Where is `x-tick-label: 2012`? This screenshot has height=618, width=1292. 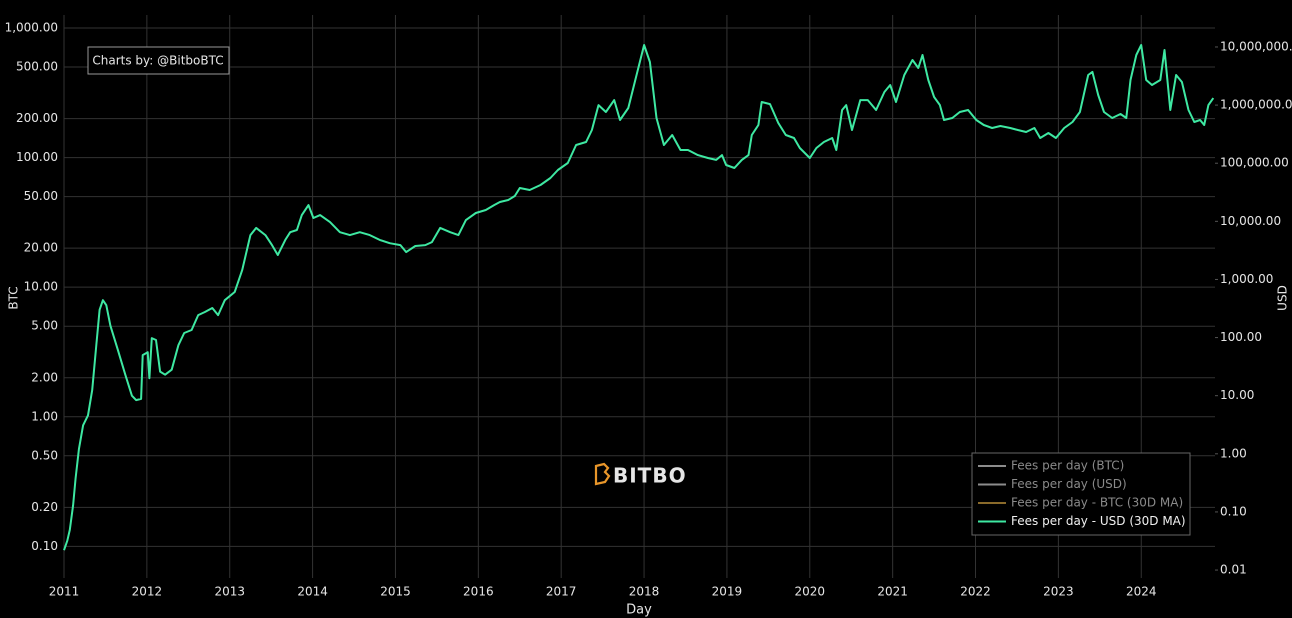 x-tick-label: 2012 is located at coordinates (147, 592).